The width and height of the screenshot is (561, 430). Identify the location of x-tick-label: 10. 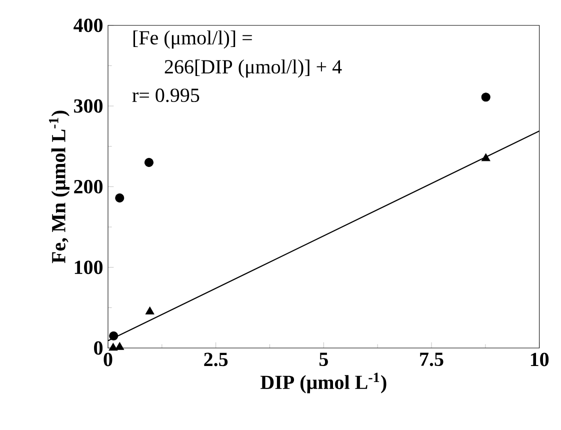
(539, 359).